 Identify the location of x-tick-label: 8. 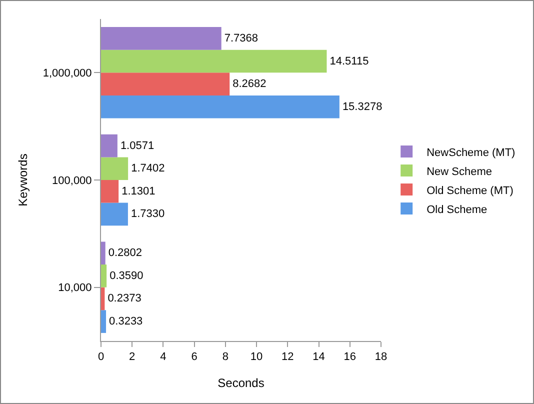
(225, 357).